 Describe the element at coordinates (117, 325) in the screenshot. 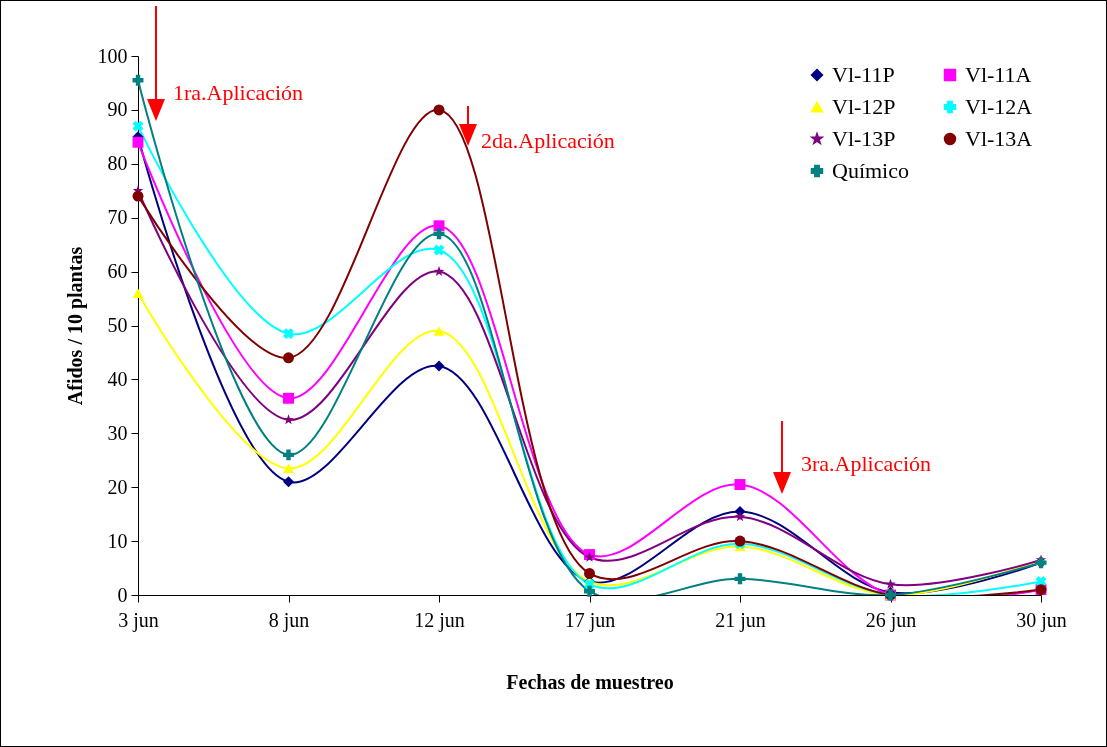

I see `y-tick-label: 50` at that location.